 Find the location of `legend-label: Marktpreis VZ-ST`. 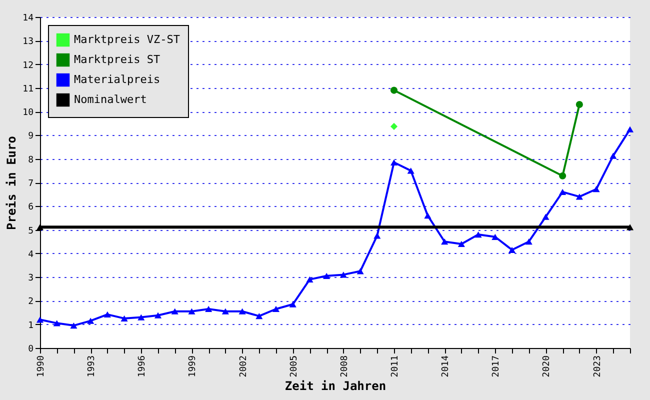

legend-label: Marktpreis VZ-ST is located at coordinates (127, 39).